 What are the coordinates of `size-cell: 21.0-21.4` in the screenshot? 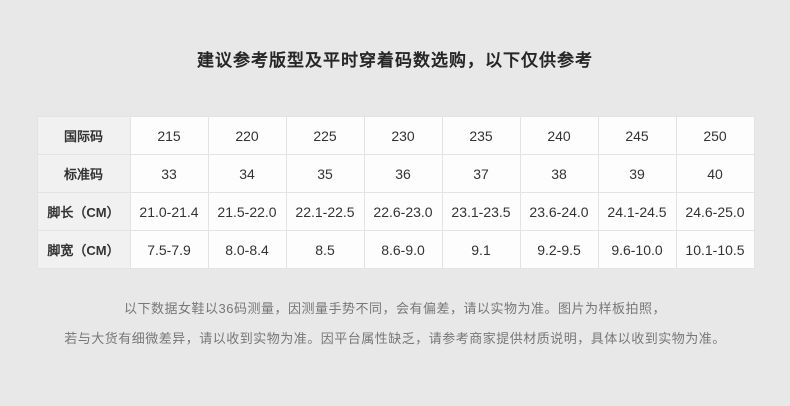 It's located at (169, 211).